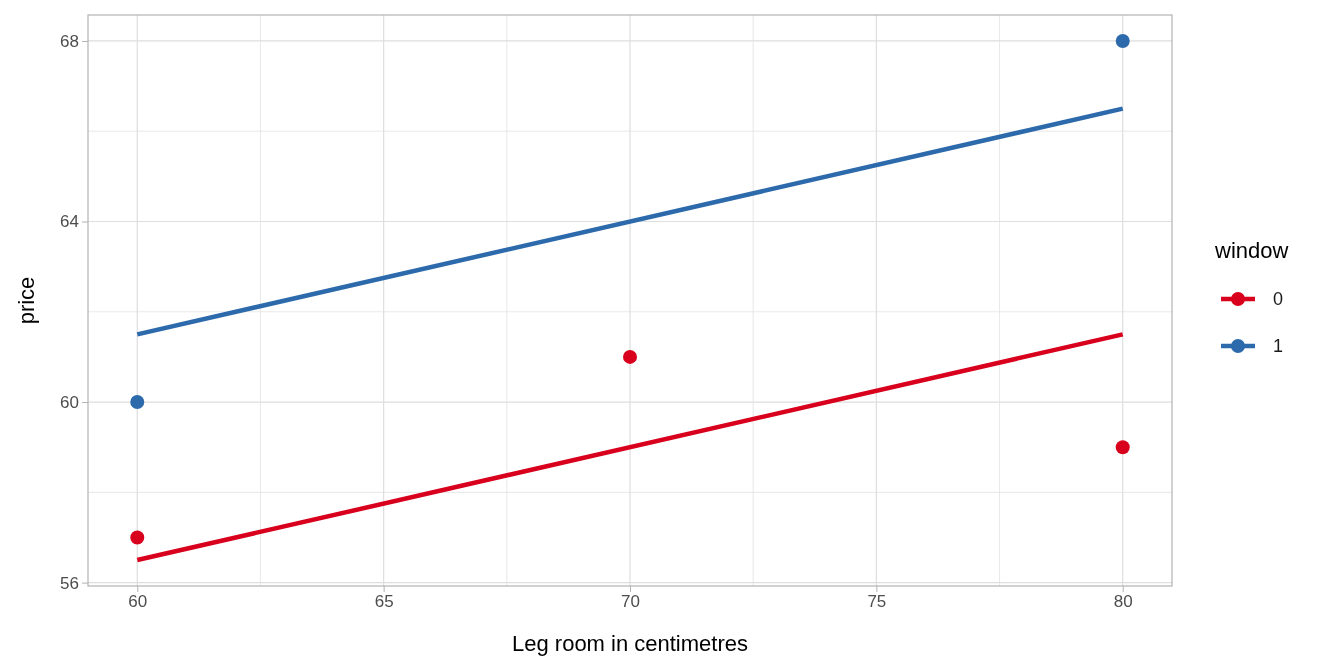 The image size is (1344, 672). What do you see at coordinates (1278, 346) in the screenshot?
I see `legend-label: 1` at bounding box center [1278, 346].